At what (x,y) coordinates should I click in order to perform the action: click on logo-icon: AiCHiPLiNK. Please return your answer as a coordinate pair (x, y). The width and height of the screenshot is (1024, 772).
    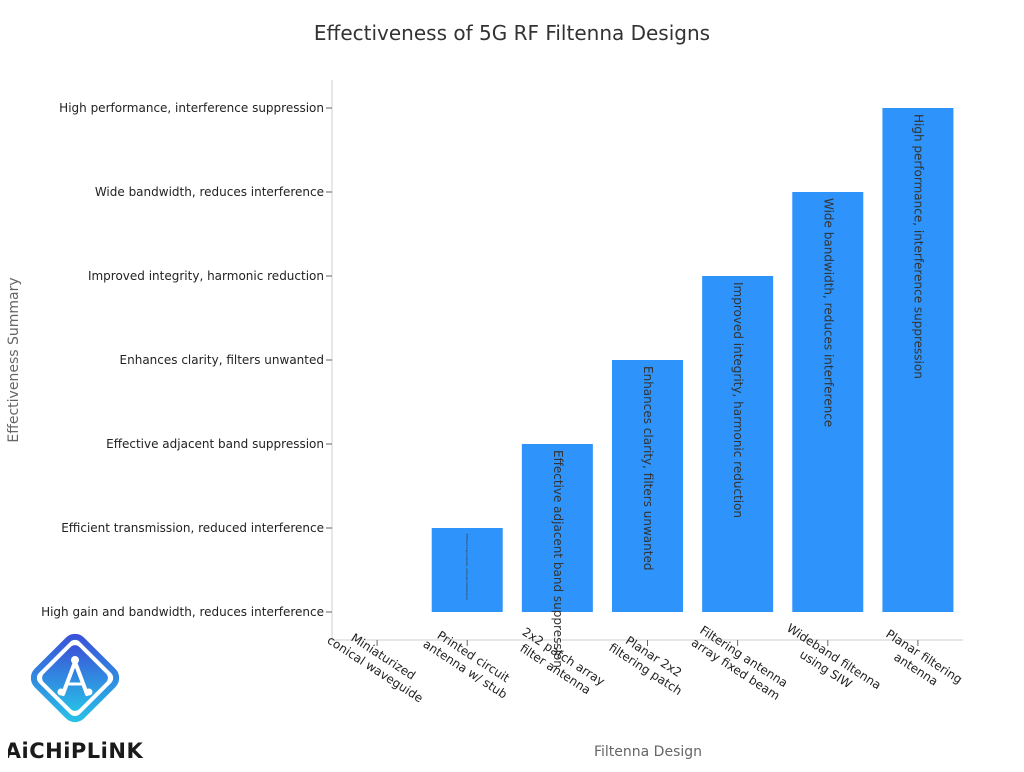
    Looking at the image, I should click on (74, 698).